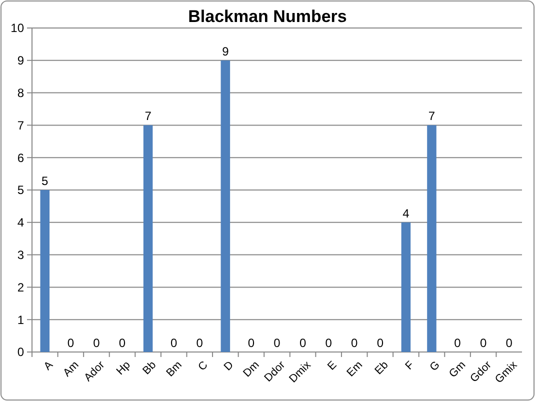 This screenshot has width=535, height=401. Describe the element at coordinates (20, 287) in the screenshot. I see `y-tick-label: 2` at that location.